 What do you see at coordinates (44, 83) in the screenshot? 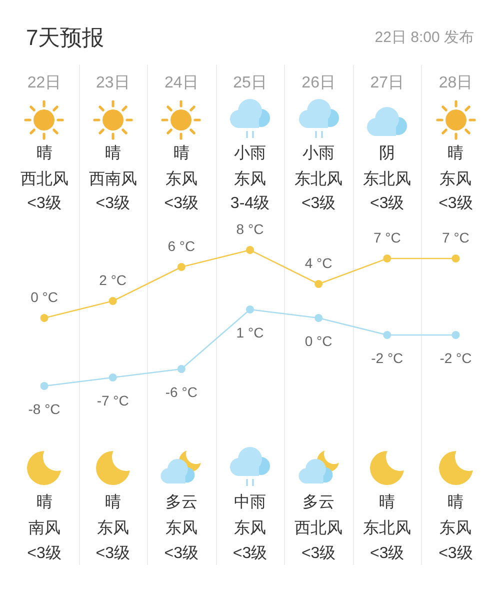
I see `x-tick-label: 22日` at bounding box center [44, 83].